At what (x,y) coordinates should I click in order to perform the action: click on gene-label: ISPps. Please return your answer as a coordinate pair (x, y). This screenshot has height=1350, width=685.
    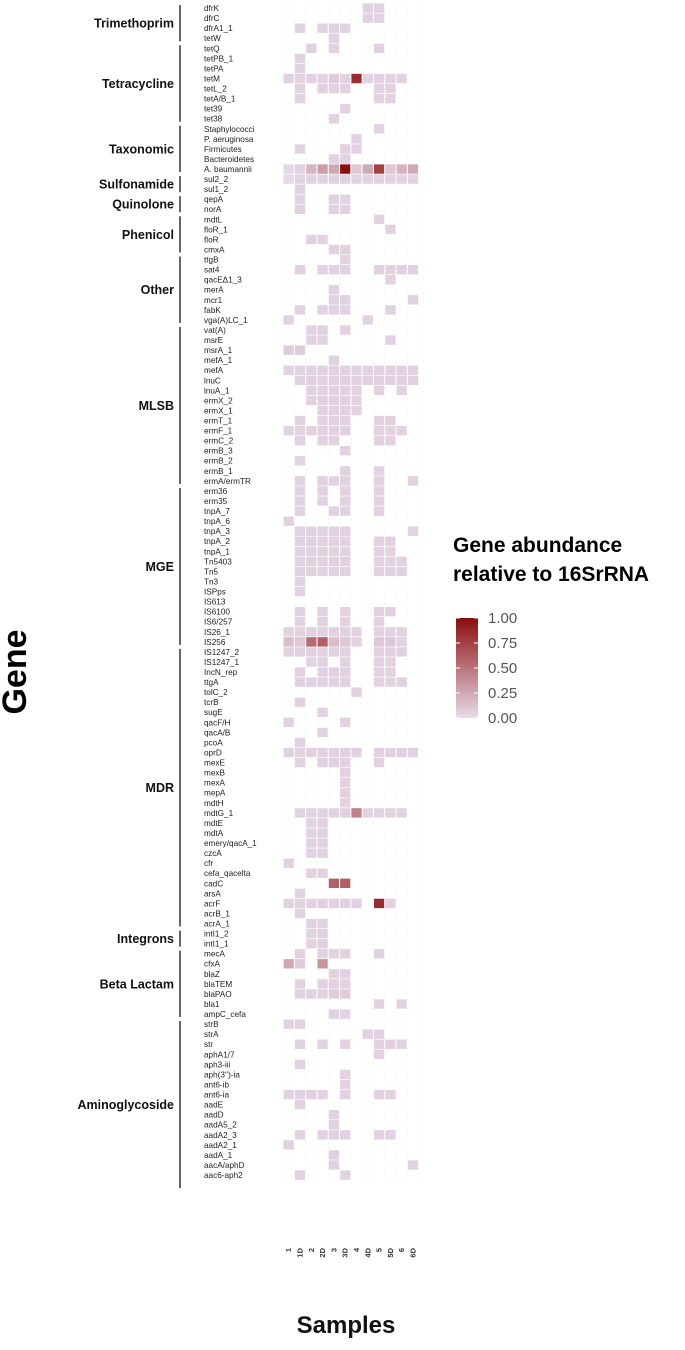
    Looking at the image, I should click on (215, 592).